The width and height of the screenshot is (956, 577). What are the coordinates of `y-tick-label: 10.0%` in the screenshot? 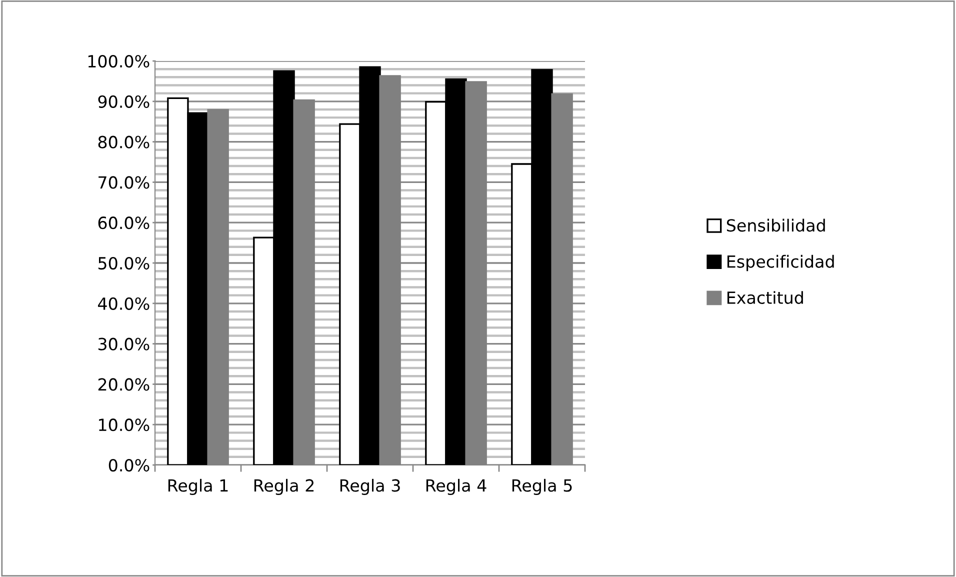 It's located at (124, 425).